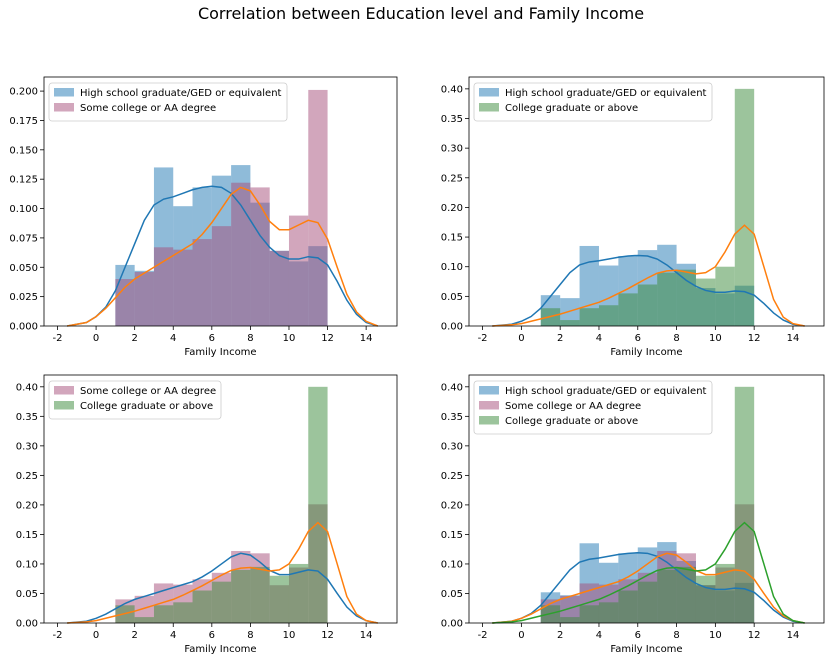 The width and height of the screenshot is (831, 660). What do you see at coordinates (23, 121) in the screenshot?
I see `y-tick-label: 0.175` at bounding box center [23, 121].